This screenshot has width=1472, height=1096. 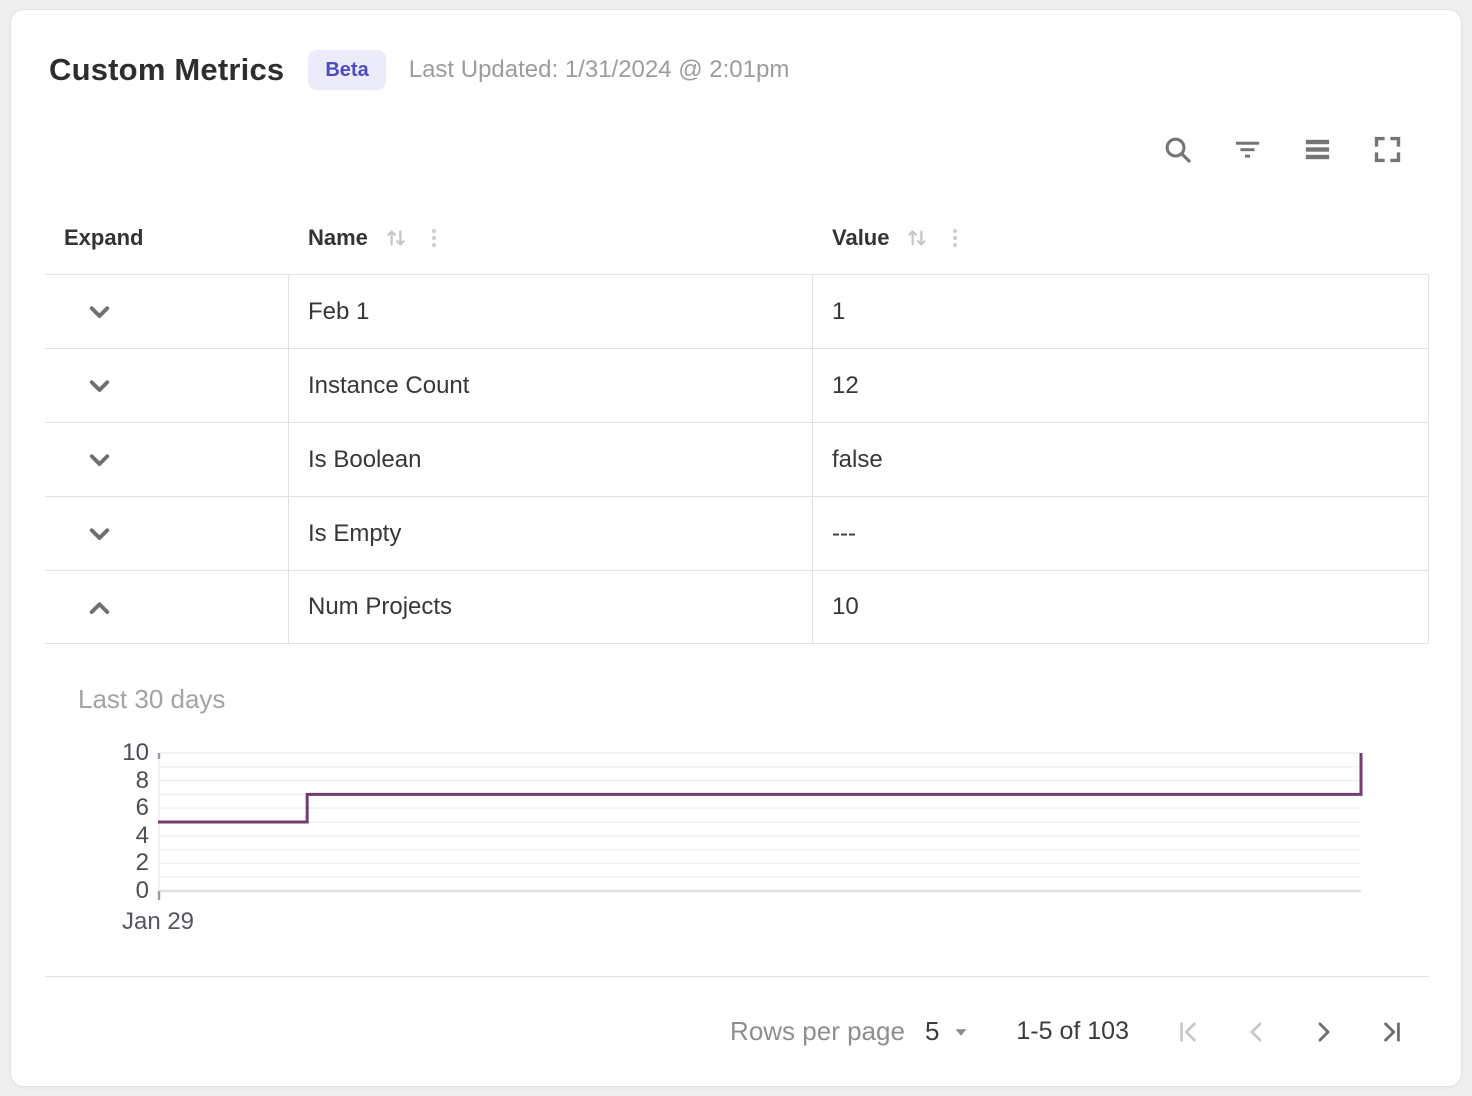 I want to click on first-page-icon, so click(x=1188, y=1032).